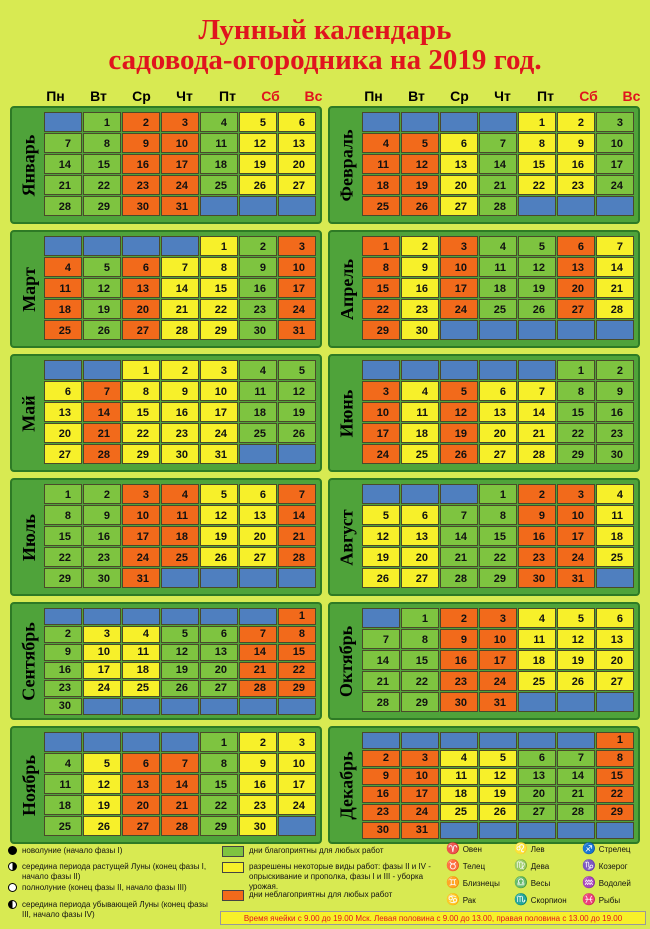 The height and width of the screenshot is (929, 650). Describe the element at coordinates (141, 267) in the screenshot. I see `day-cell: 6` at that location.